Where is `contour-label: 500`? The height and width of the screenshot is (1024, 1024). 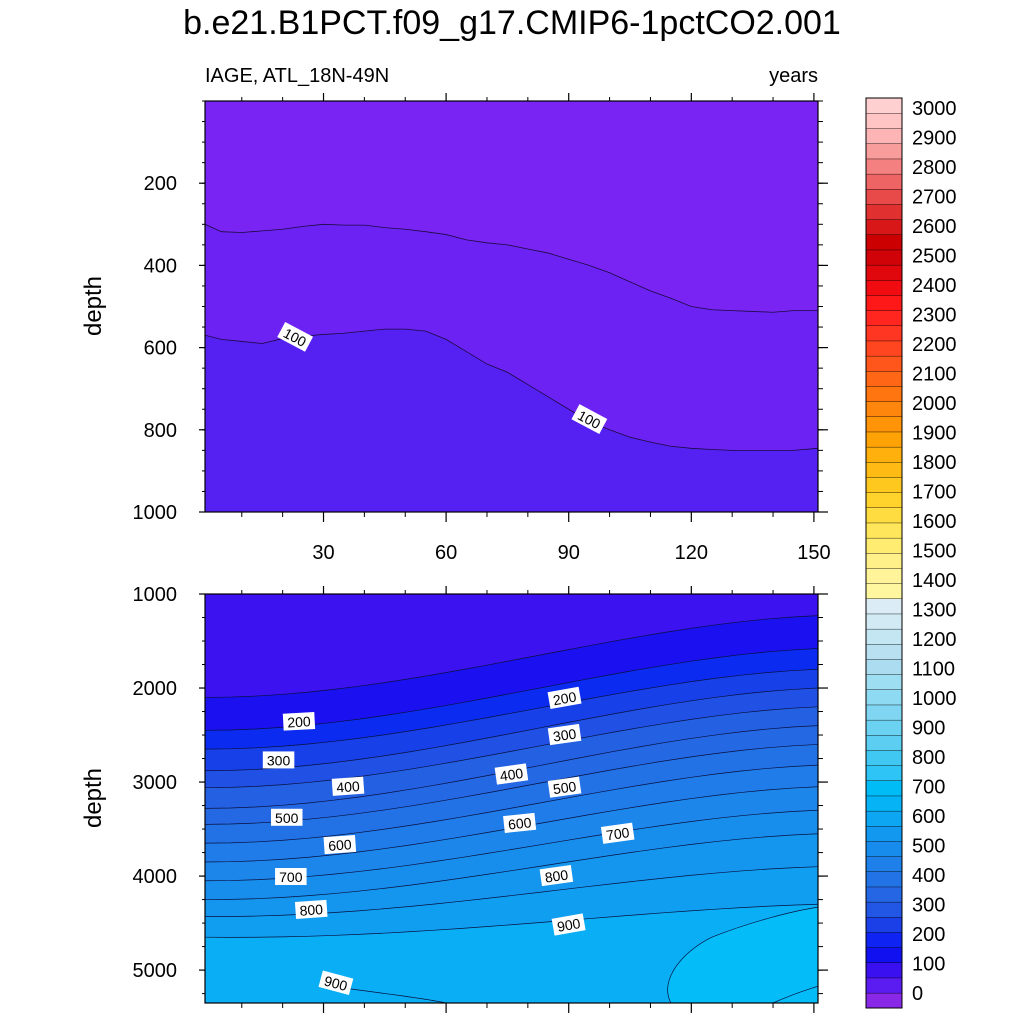 contour-label: 500 is located at coordinates (564, 787).